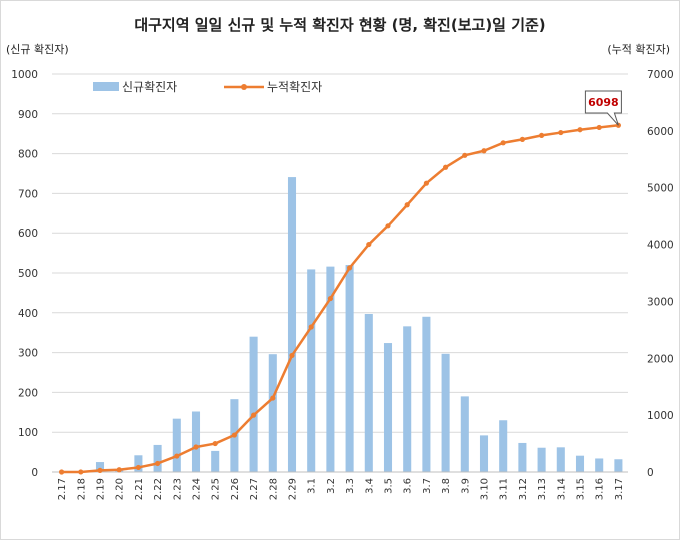 Image resolution: width=680 pixels, height=540 pixels. Describe the element at coordinates (139, 489) in the screenshot. I see `x-tick-label: 2.21` at that location.